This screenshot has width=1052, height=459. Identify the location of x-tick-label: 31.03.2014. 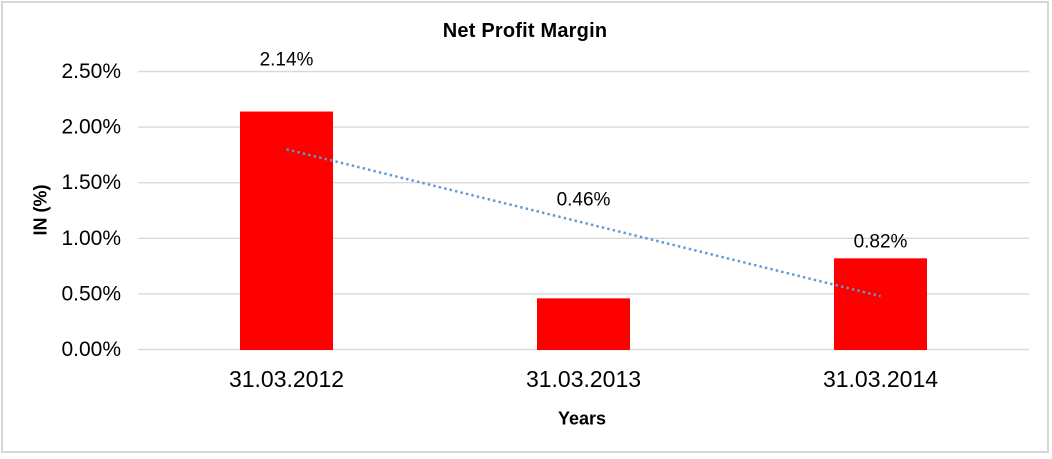
(880, 379).